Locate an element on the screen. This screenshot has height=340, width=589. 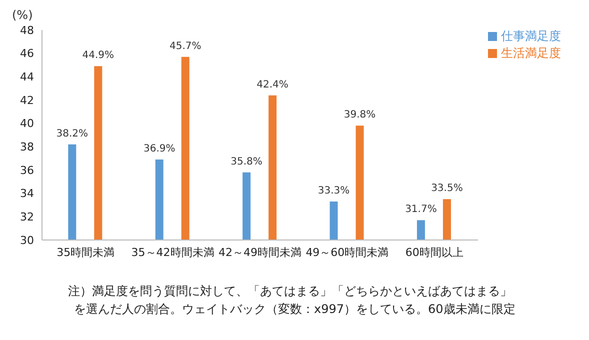
legend-label: 生活満足度 is located at coordinates (531, 53).